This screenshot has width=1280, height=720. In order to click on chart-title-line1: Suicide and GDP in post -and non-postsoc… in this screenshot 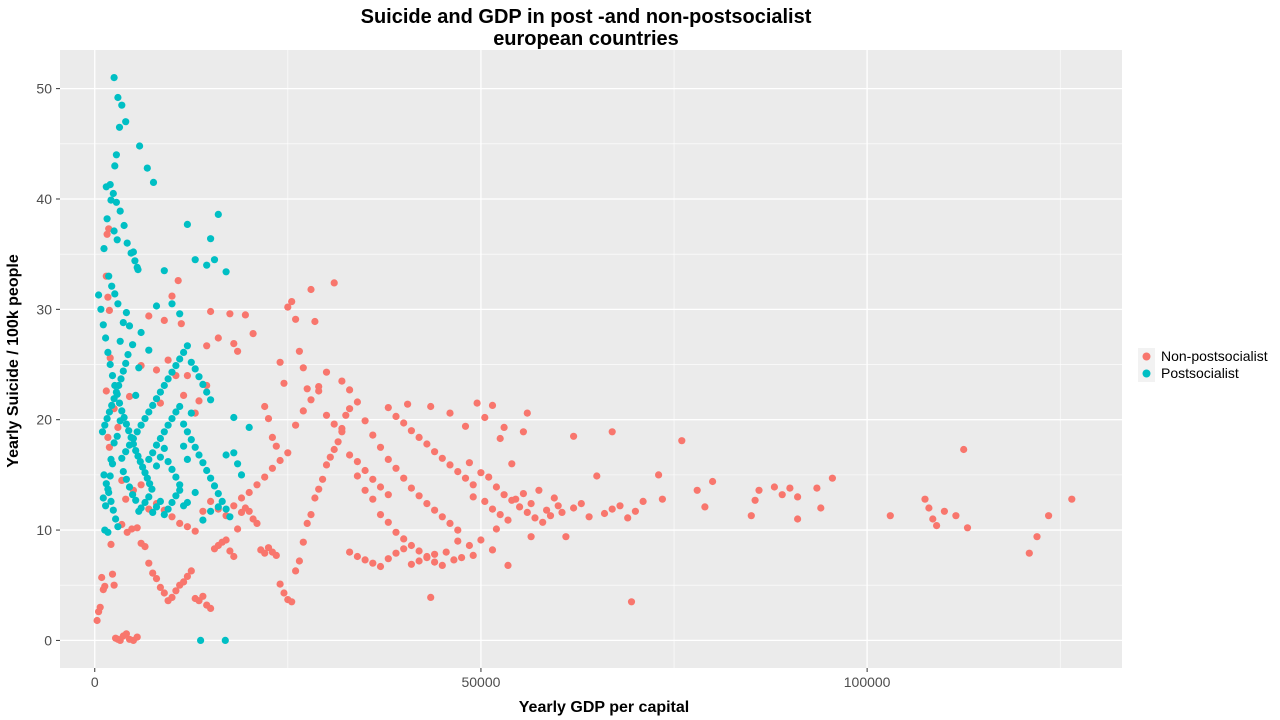, I will do `click(586, 17)`.